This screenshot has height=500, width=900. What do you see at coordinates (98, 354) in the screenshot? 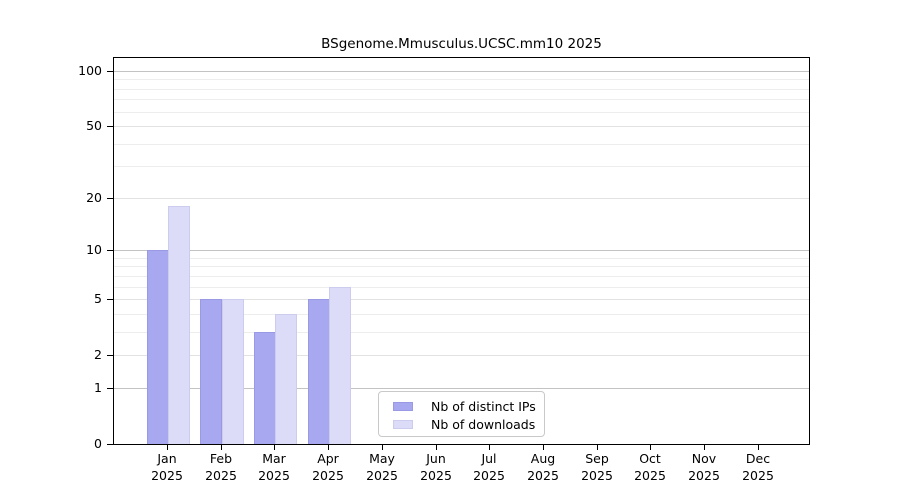
I see `y-tick-label: 2` at bounding box center [98, 354].